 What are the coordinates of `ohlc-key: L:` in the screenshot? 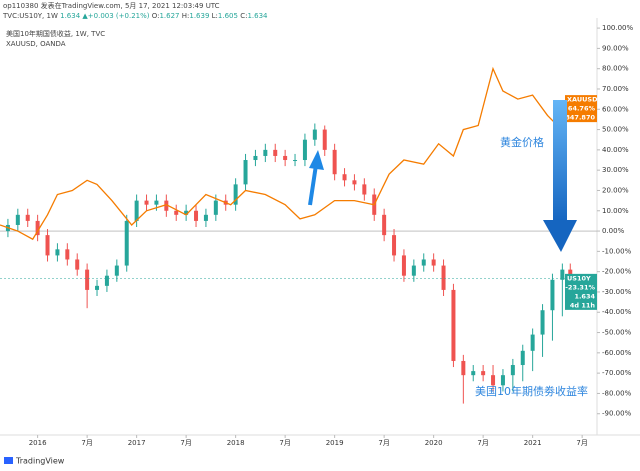 It's located at (215, 16).